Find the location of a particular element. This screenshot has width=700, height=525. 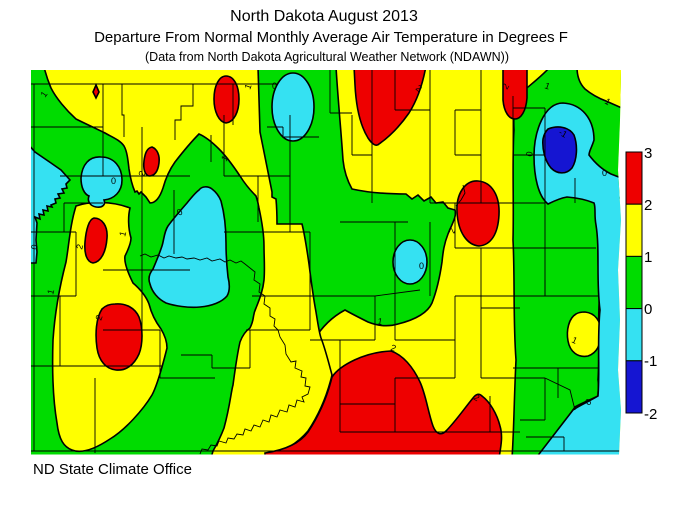

svg-text: North Dakota August 2013 is located at coordinates (324, 16).